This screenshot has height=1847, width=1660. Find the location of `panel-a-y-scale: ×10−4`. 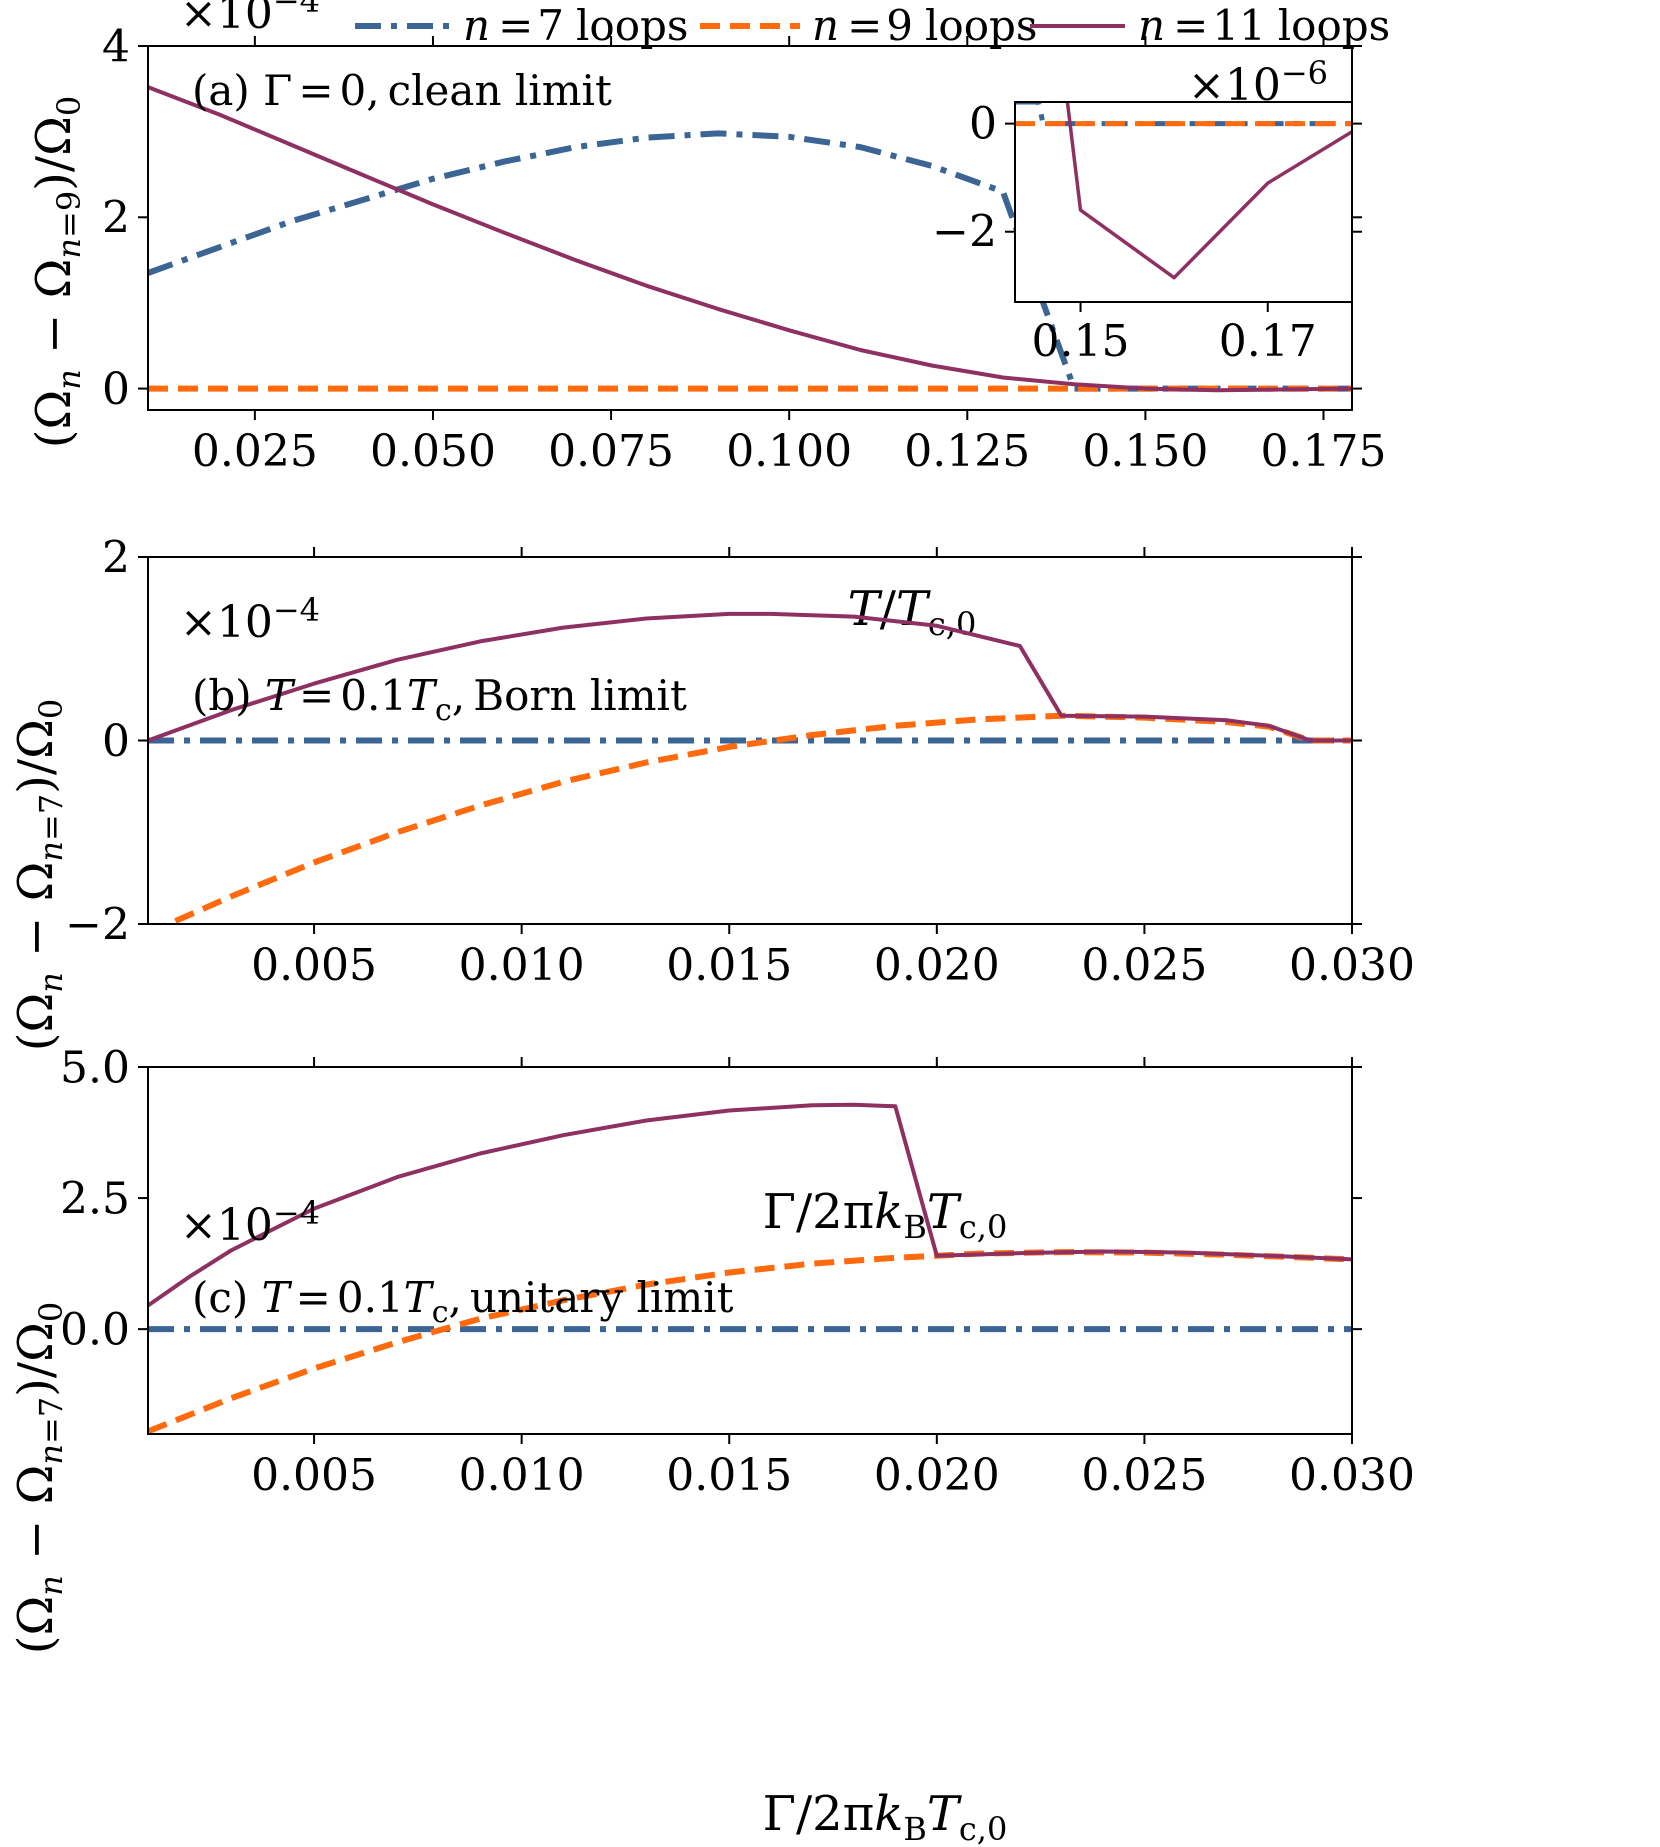

panel-a-y-scale: ×10−4 is located at coordinates (250, 19).